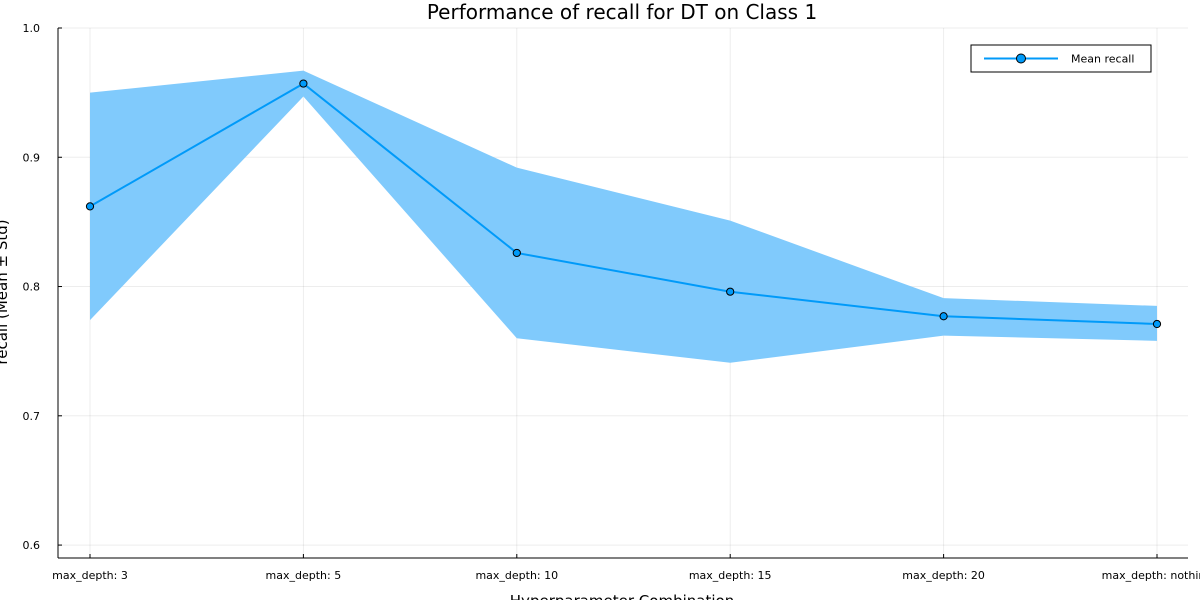 The height and width of the screenshot is (600, 1200). What do you see at coordinates (622, 596) in the screenshot?
I see `x-axis-label: Hyperparameter Combination` at bounding box center [622, 596].